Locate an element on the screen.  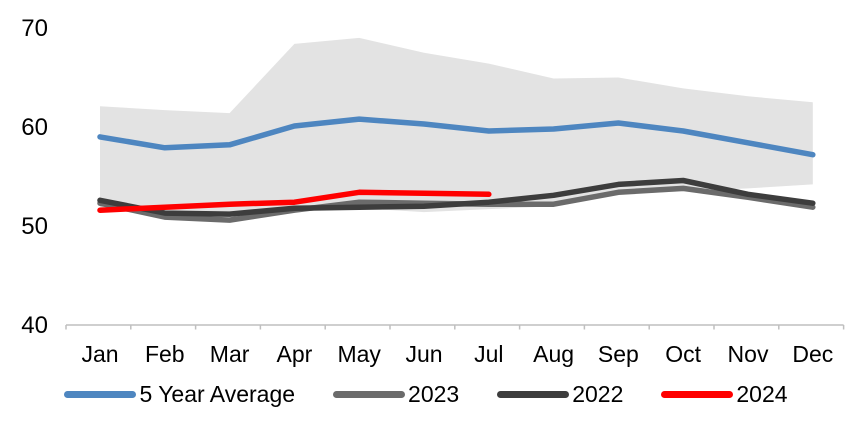
x-tick-label-apr: Apr is located at coordinates (295, 354).